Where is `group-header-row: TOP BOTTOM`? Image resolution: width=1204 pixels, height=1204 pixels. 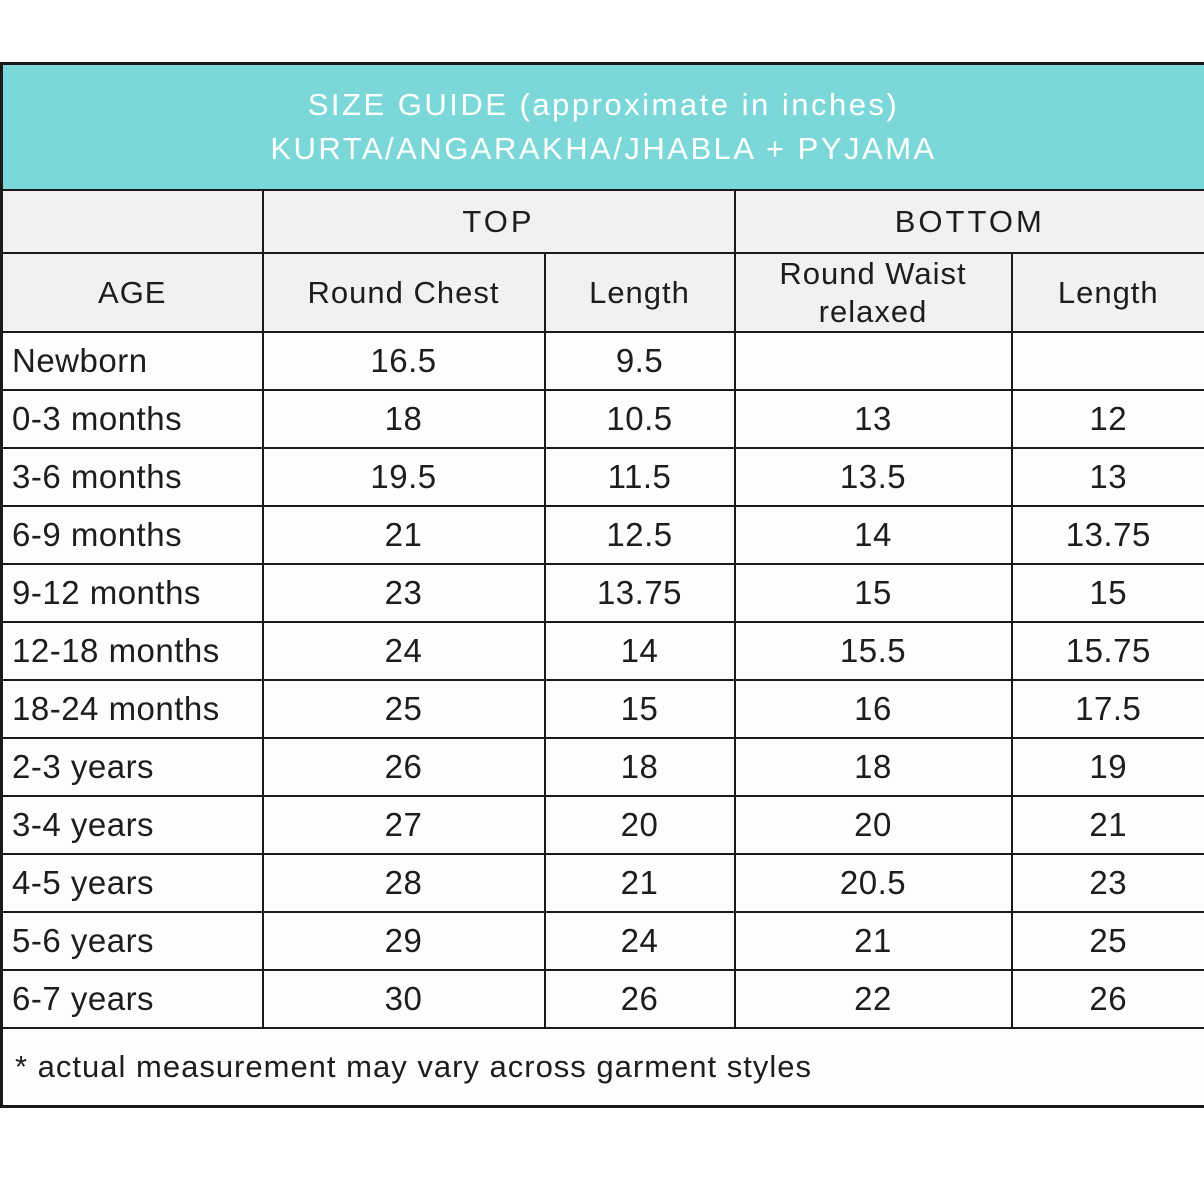 group-header-row: TOP BOTTOM is located at coordinates (602, 221).